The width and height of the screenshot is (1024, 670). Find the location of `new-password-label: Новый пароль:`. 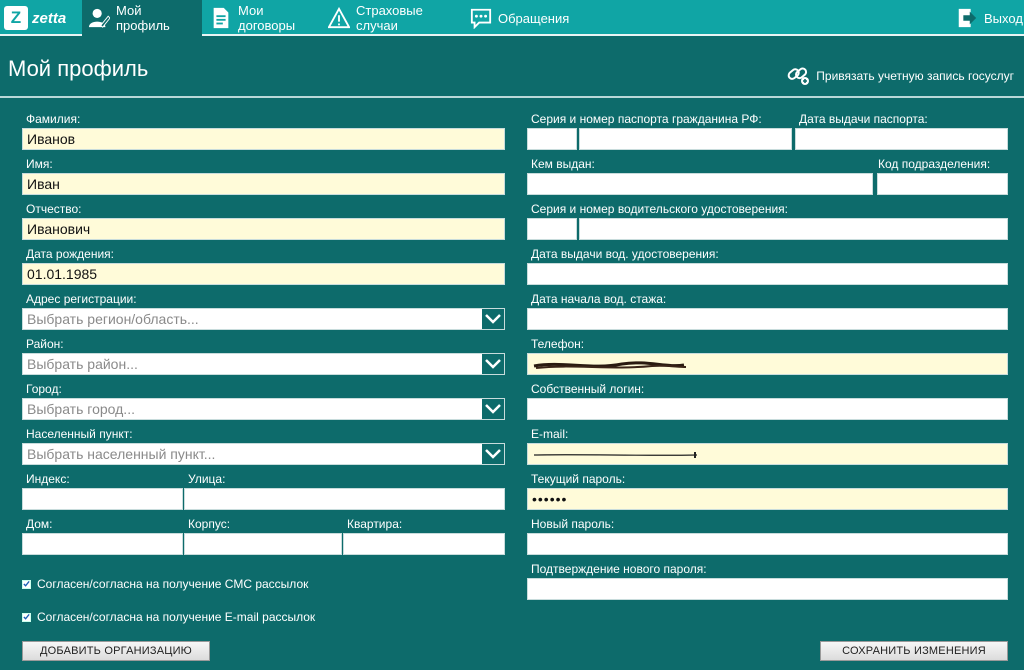

new-password-label: Новый пароль: is located at coordinates (573, 524).